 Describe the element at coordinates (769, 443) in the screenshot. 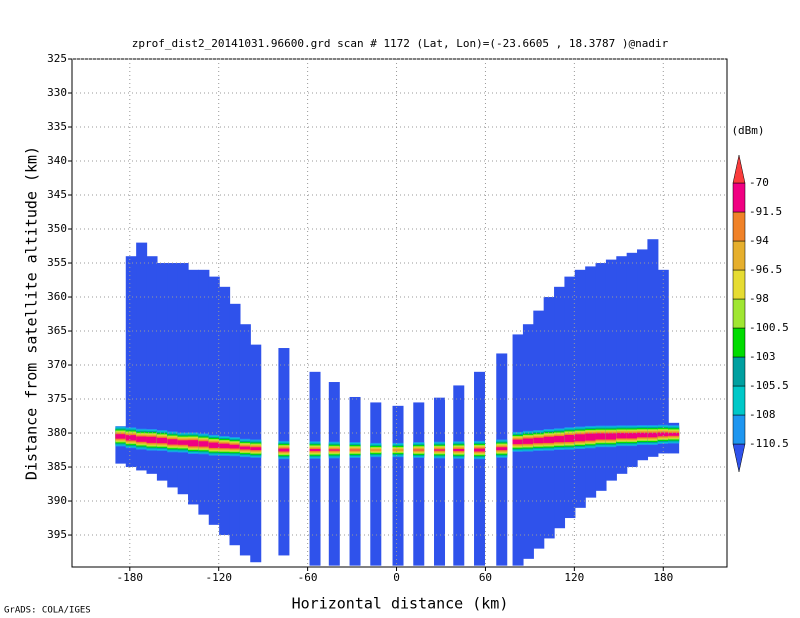

I see `colorbar-tick-label: -110.5` at that location.